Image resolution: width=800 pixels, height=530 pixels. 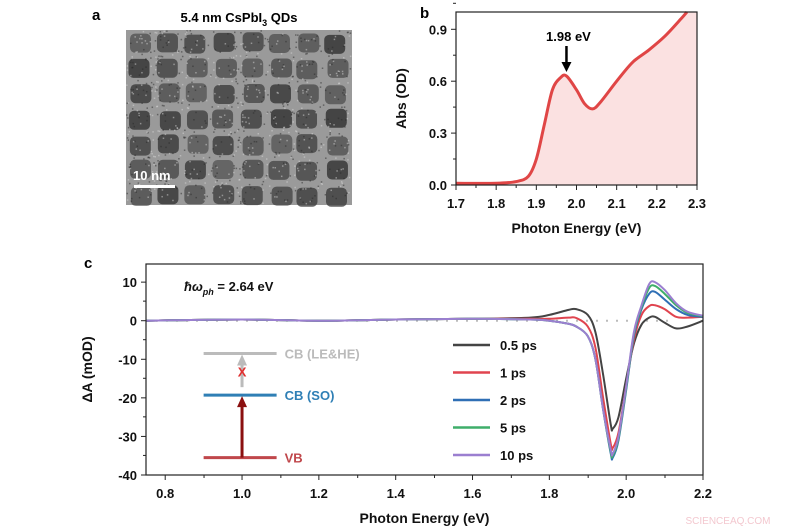 What do you see at coordinates (576, 98) in the screenshot?
I see `absorption-fill` at bounding box center [576, 98].